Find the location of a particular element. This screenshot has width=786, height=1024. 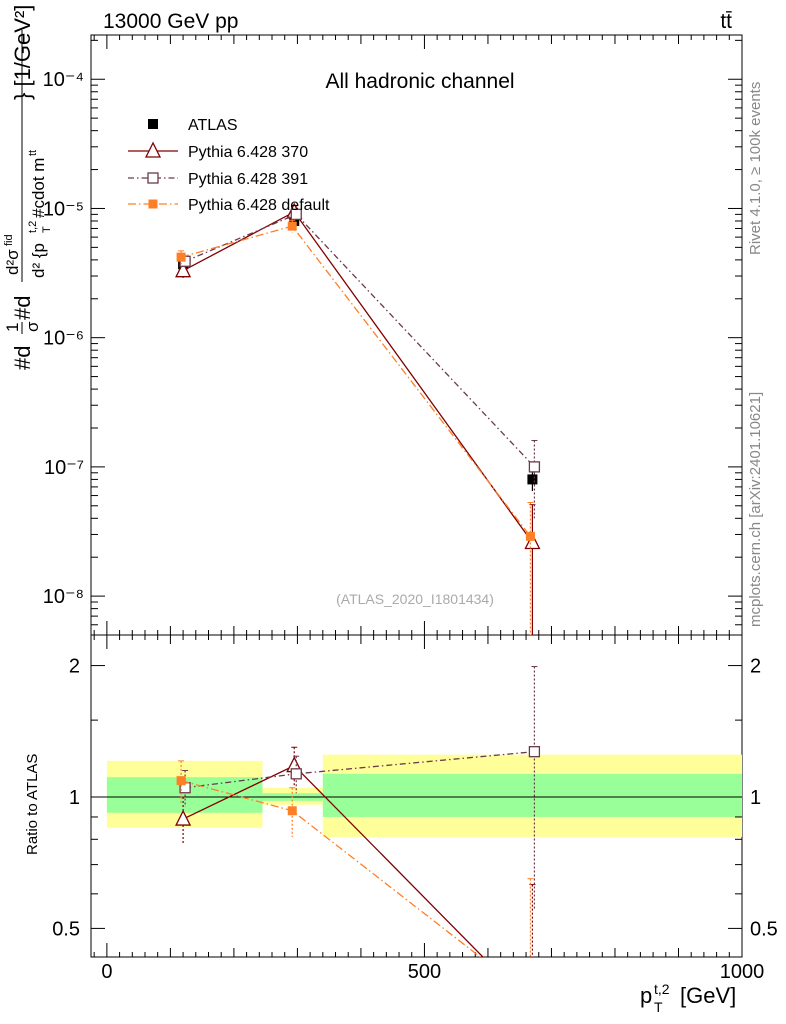

x-axis-label: p T t,2 [GeV] is located at coordinates (688, 998).